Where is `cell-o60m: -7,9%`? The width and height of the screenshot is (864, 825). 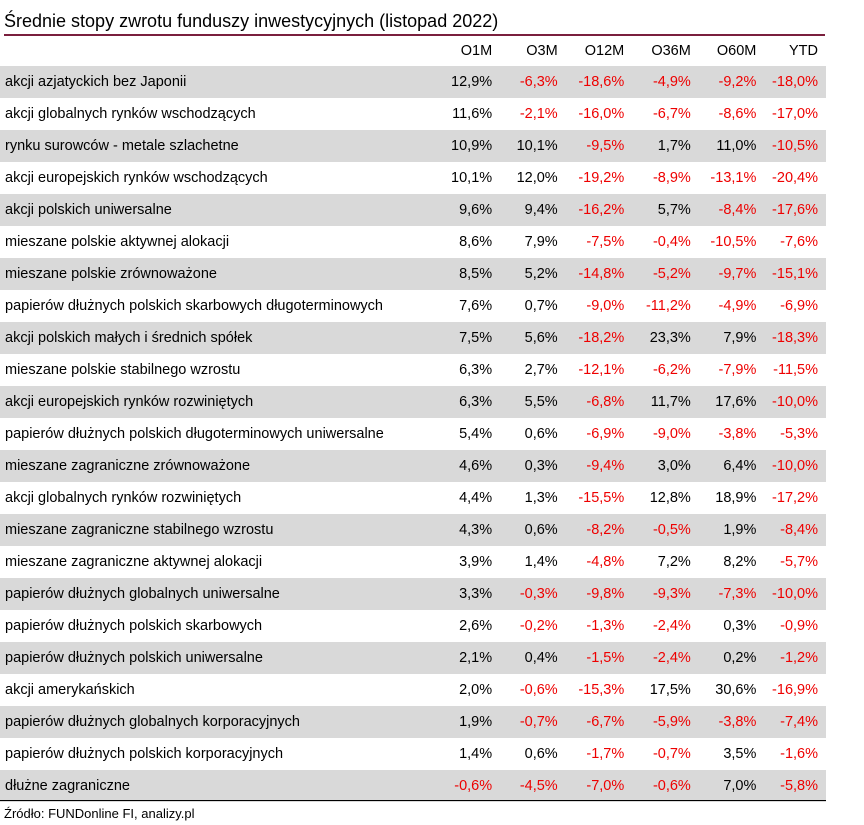
cell-o60m: -7,9% is located at coordinates (737, 370).